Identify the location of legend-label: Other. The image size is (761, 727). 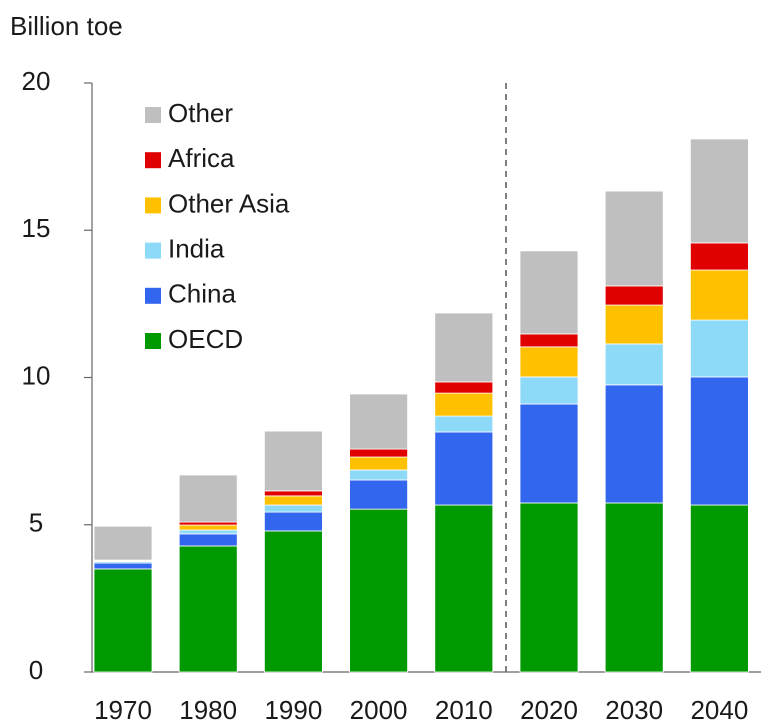
(200, 113).